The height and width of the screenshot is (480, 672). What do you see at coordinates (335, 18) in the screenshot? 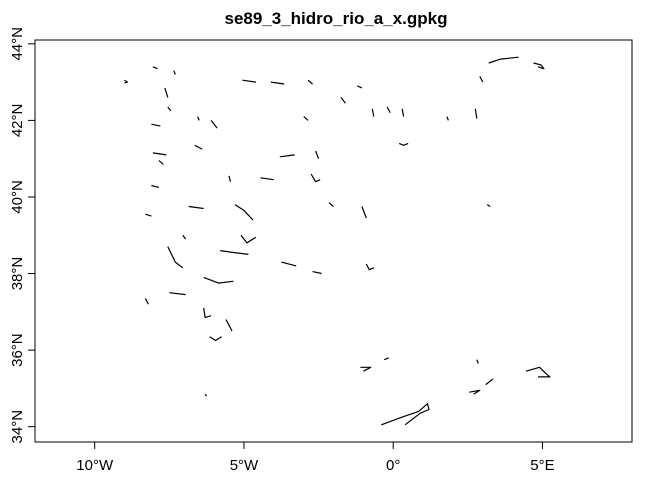
I see `chart-title: se89_3_hidro_rio_a_x.gpkg` at bounding box center [335, 18].